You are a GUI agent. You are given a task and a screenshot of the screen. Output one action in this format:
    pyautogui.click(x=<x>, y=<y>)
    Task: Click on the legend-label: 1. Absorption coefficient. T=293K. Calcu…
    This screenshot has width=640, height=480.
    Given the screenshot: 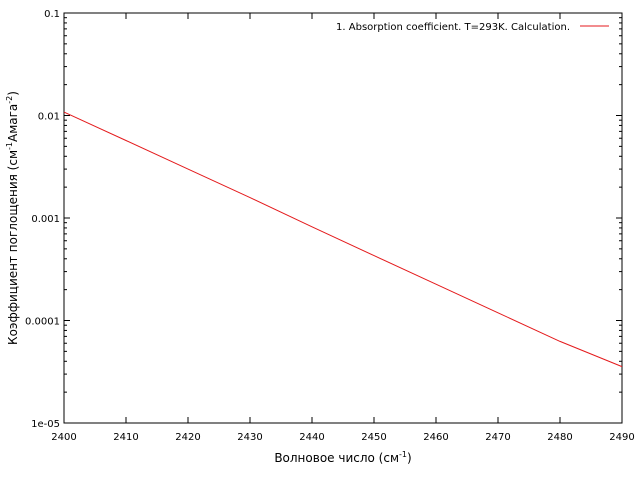 What is the action you would take?
    pyautogui.click(x=453, y=27)
    